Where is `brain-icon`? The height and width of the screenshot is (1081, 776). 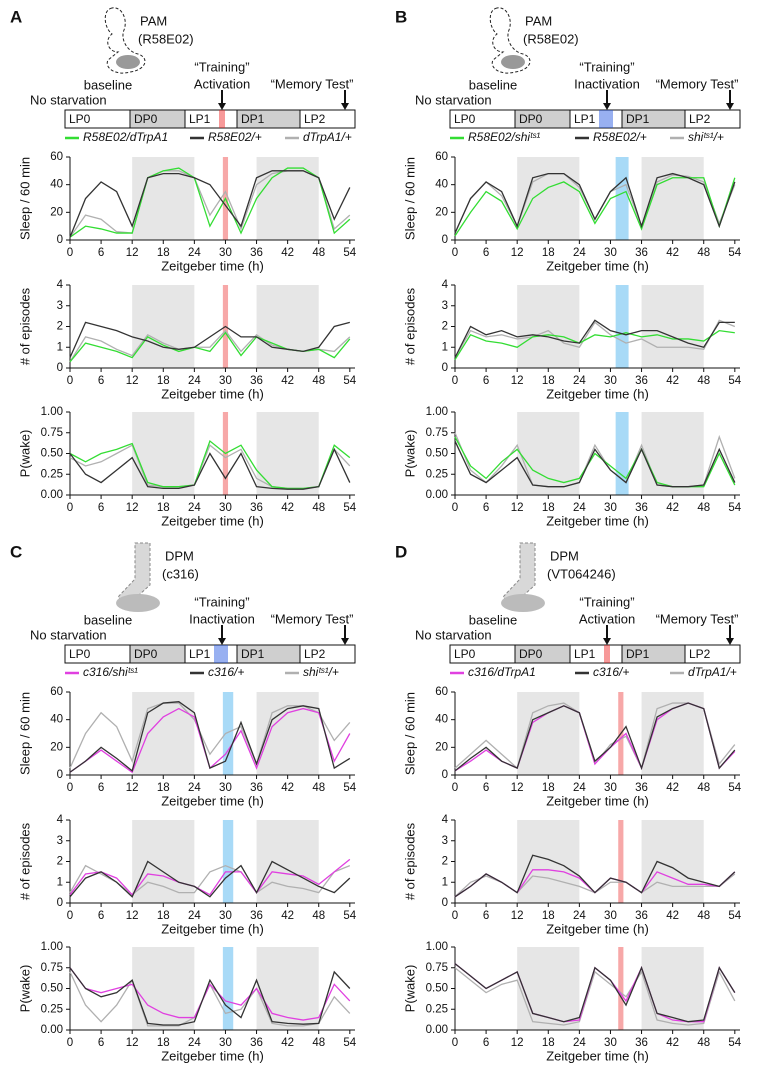 brain-icon is located at coordinates (138, 603).